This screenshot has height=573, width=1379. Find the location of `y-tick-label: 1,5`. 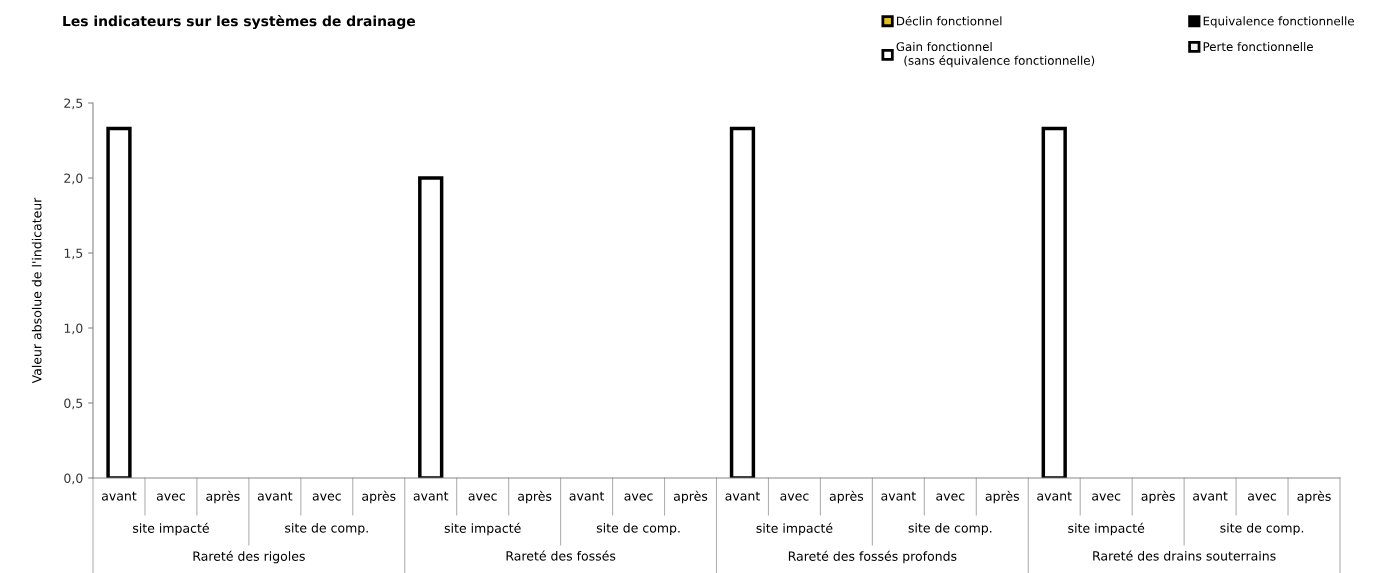

y-tick-label: 1,5 is located at coordinates (73, 254).